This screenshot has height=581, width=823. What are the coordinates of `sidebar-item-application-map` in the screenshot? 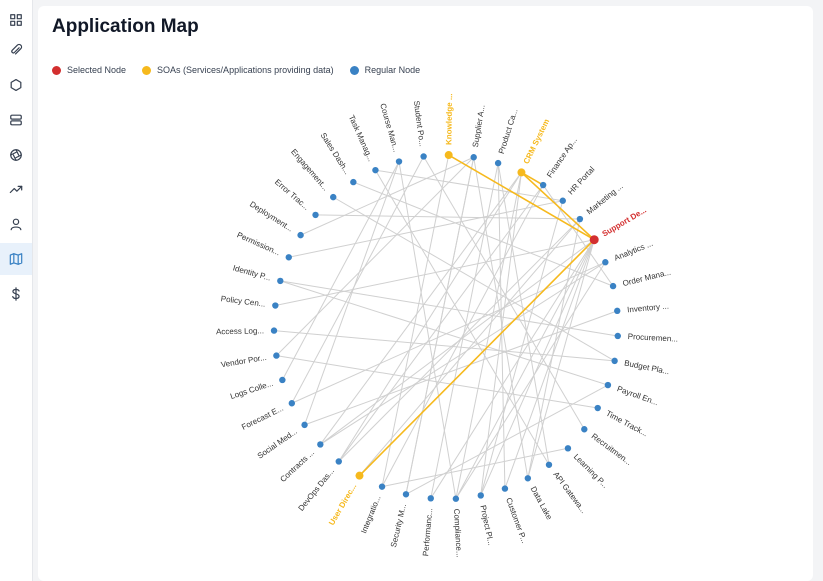 It's located at (16, 259).